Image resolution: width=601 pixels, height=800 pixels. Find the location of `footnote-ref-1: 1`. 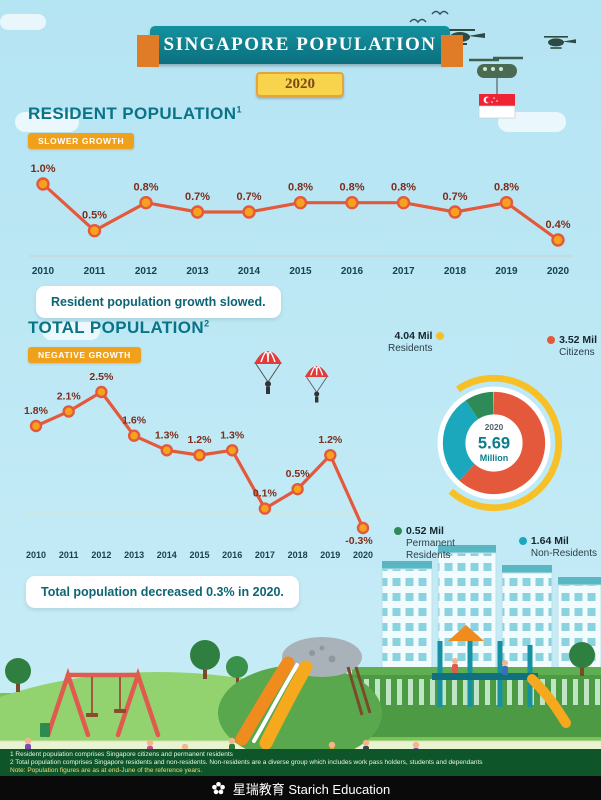

footnote-ref-1: 1 is located at coordinates (239, 109).